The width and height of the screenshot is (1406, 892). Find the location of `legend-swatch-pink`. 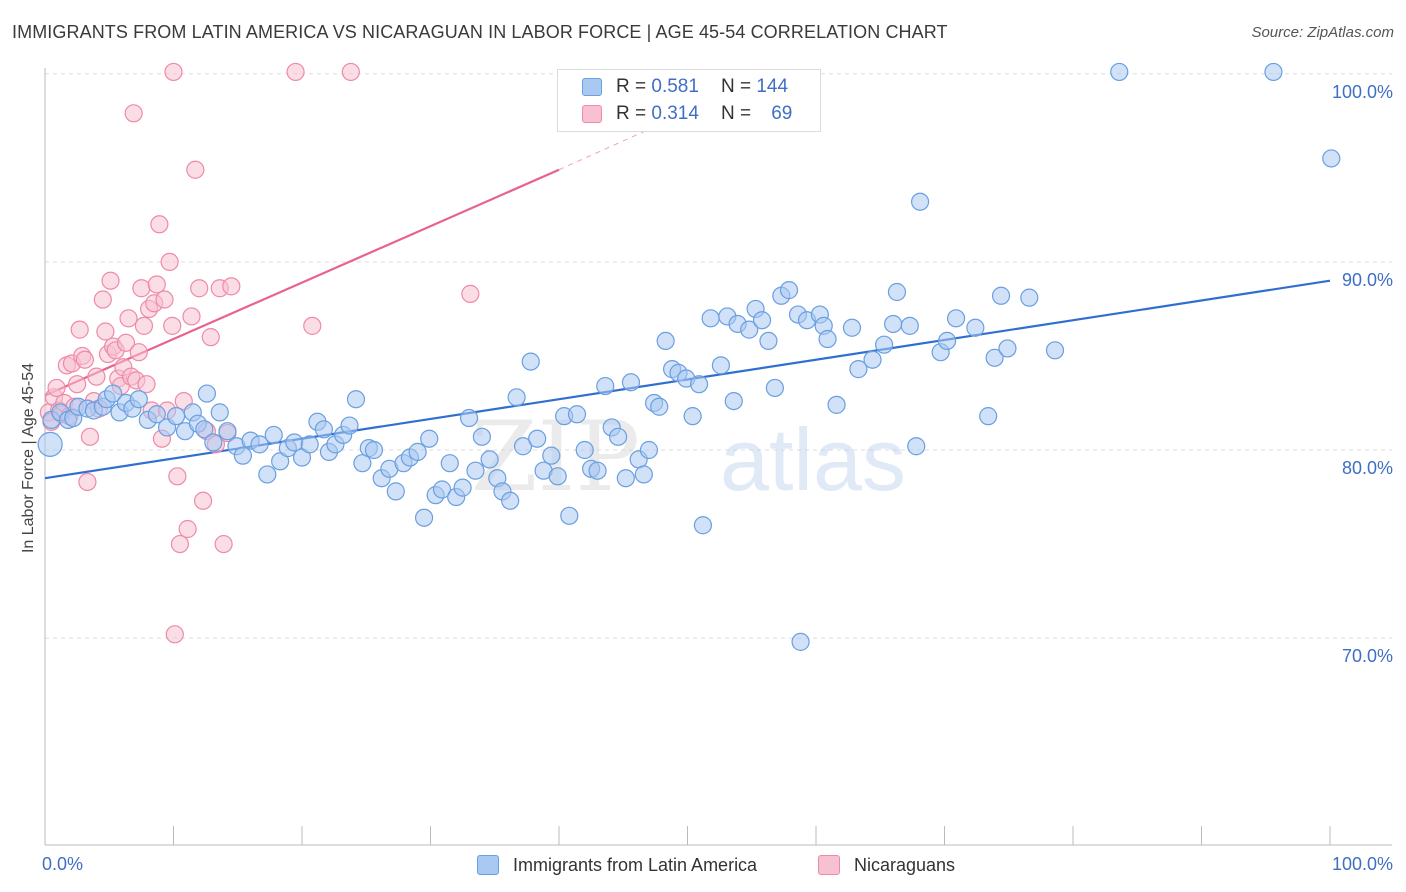

legend-swatch-pink is located at coordinates (592, 114).